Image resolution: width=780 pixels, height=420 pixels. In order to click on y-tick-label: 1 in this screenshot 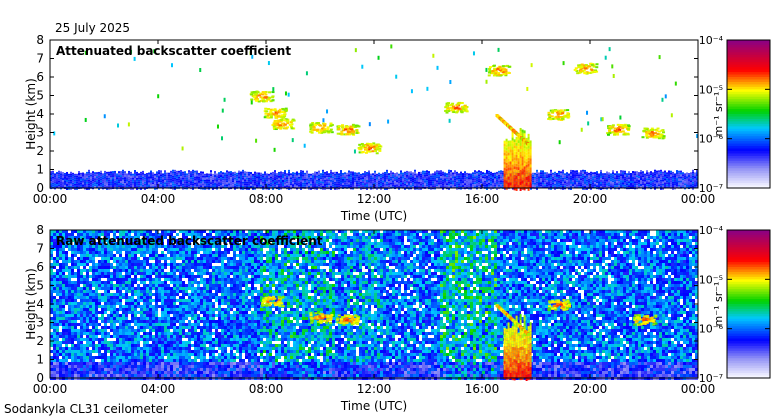, I will do `click(40, 170)`.